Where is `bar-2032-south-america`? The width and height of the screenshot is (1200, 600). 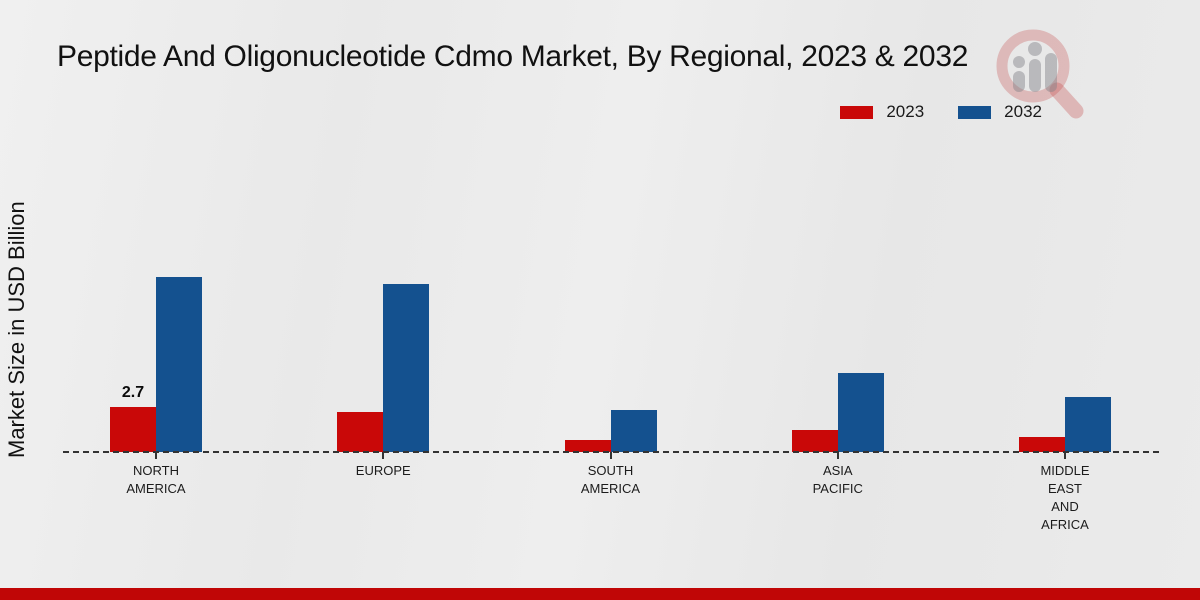 bar-2032-south-america is located at coordinates (633, 431).